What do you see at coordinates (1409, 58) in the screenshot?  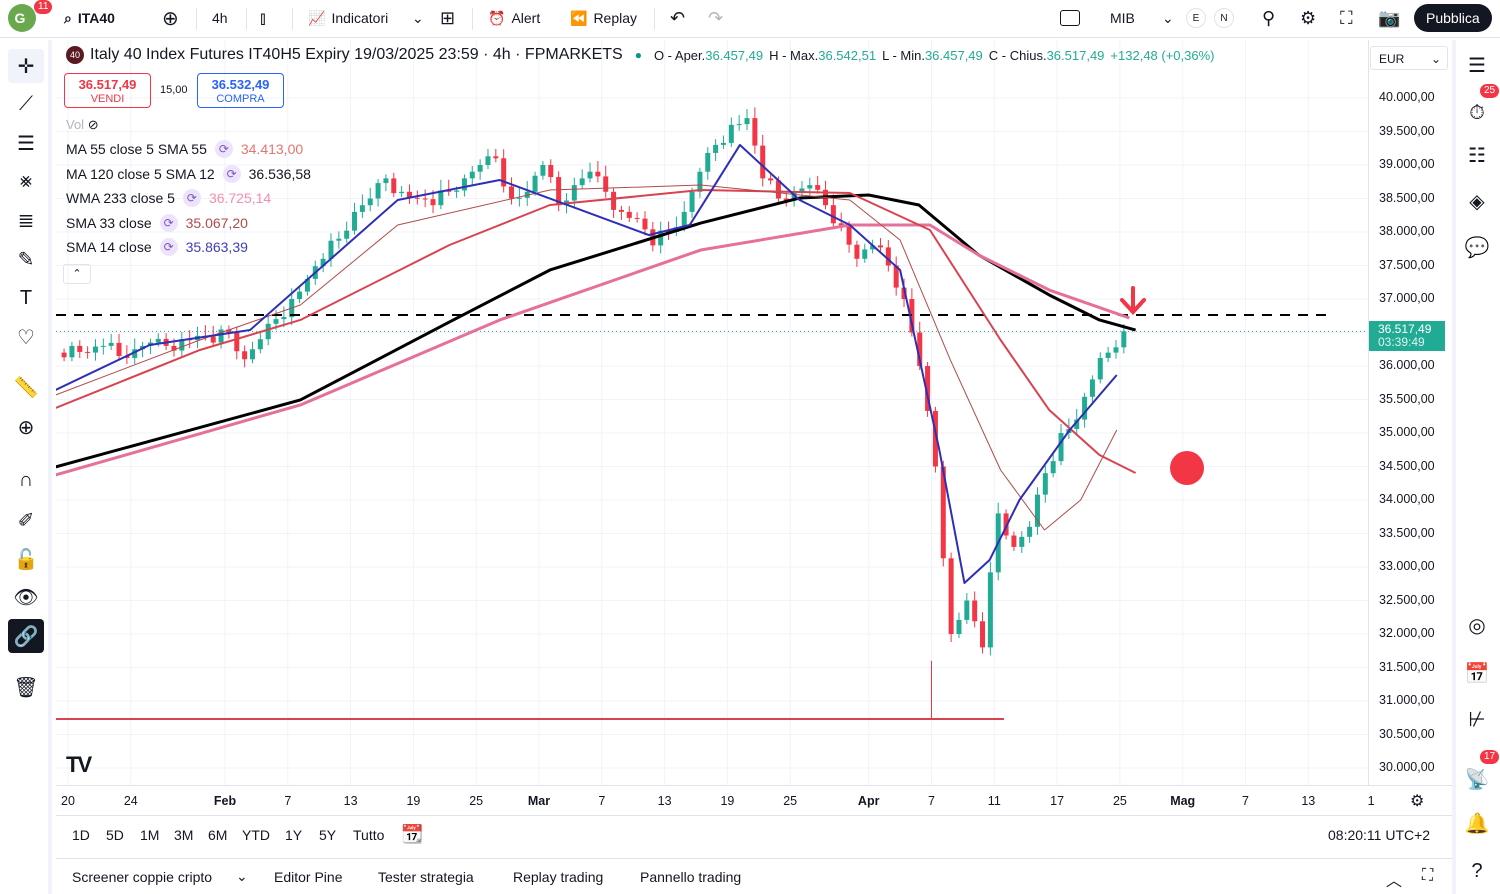 I see `currency-select: EUR ⌄` at bounding box center [1409, 58].